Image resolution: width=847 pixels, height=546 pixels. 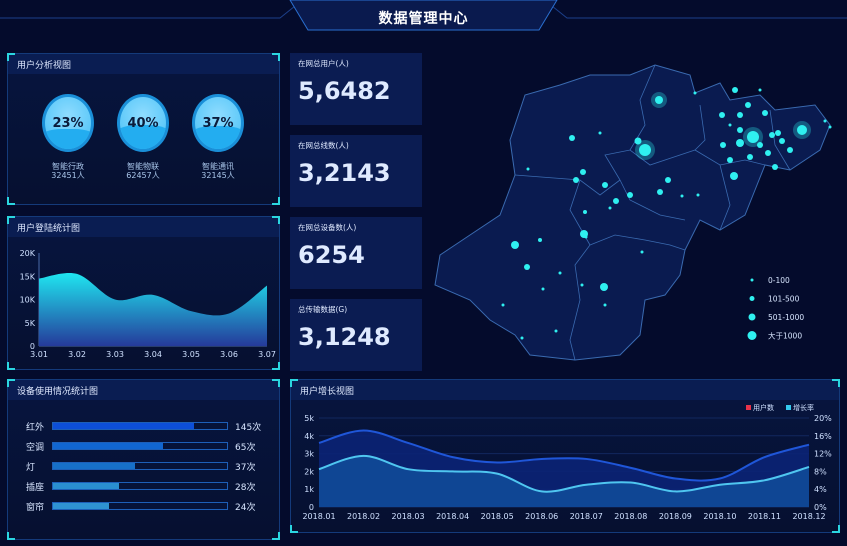 What do you see at coordinates (586, 516) in the screenshot?
I see `x-tick-label: 2018.07` at bounding box center [586, 516].